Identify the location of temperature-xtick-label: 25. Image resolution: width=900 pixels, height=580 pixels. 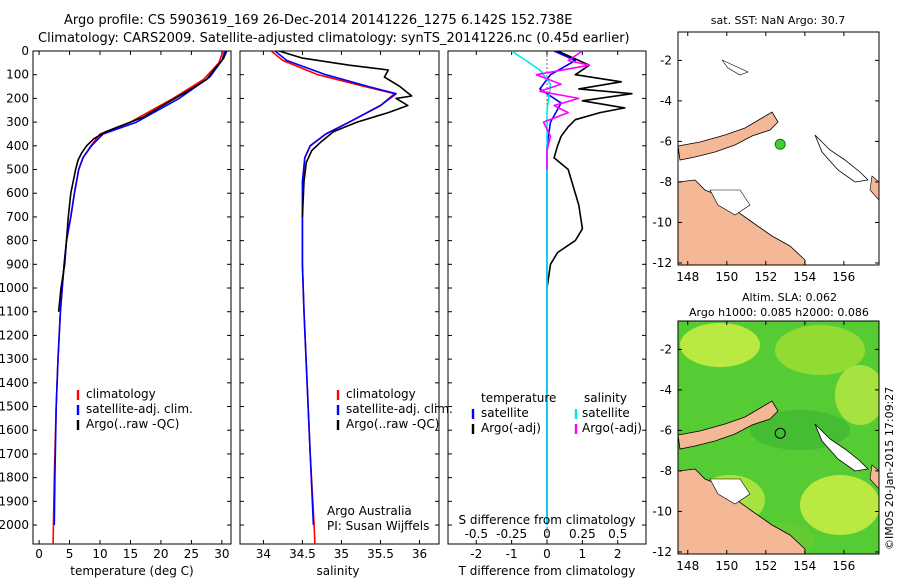
(191, 554).